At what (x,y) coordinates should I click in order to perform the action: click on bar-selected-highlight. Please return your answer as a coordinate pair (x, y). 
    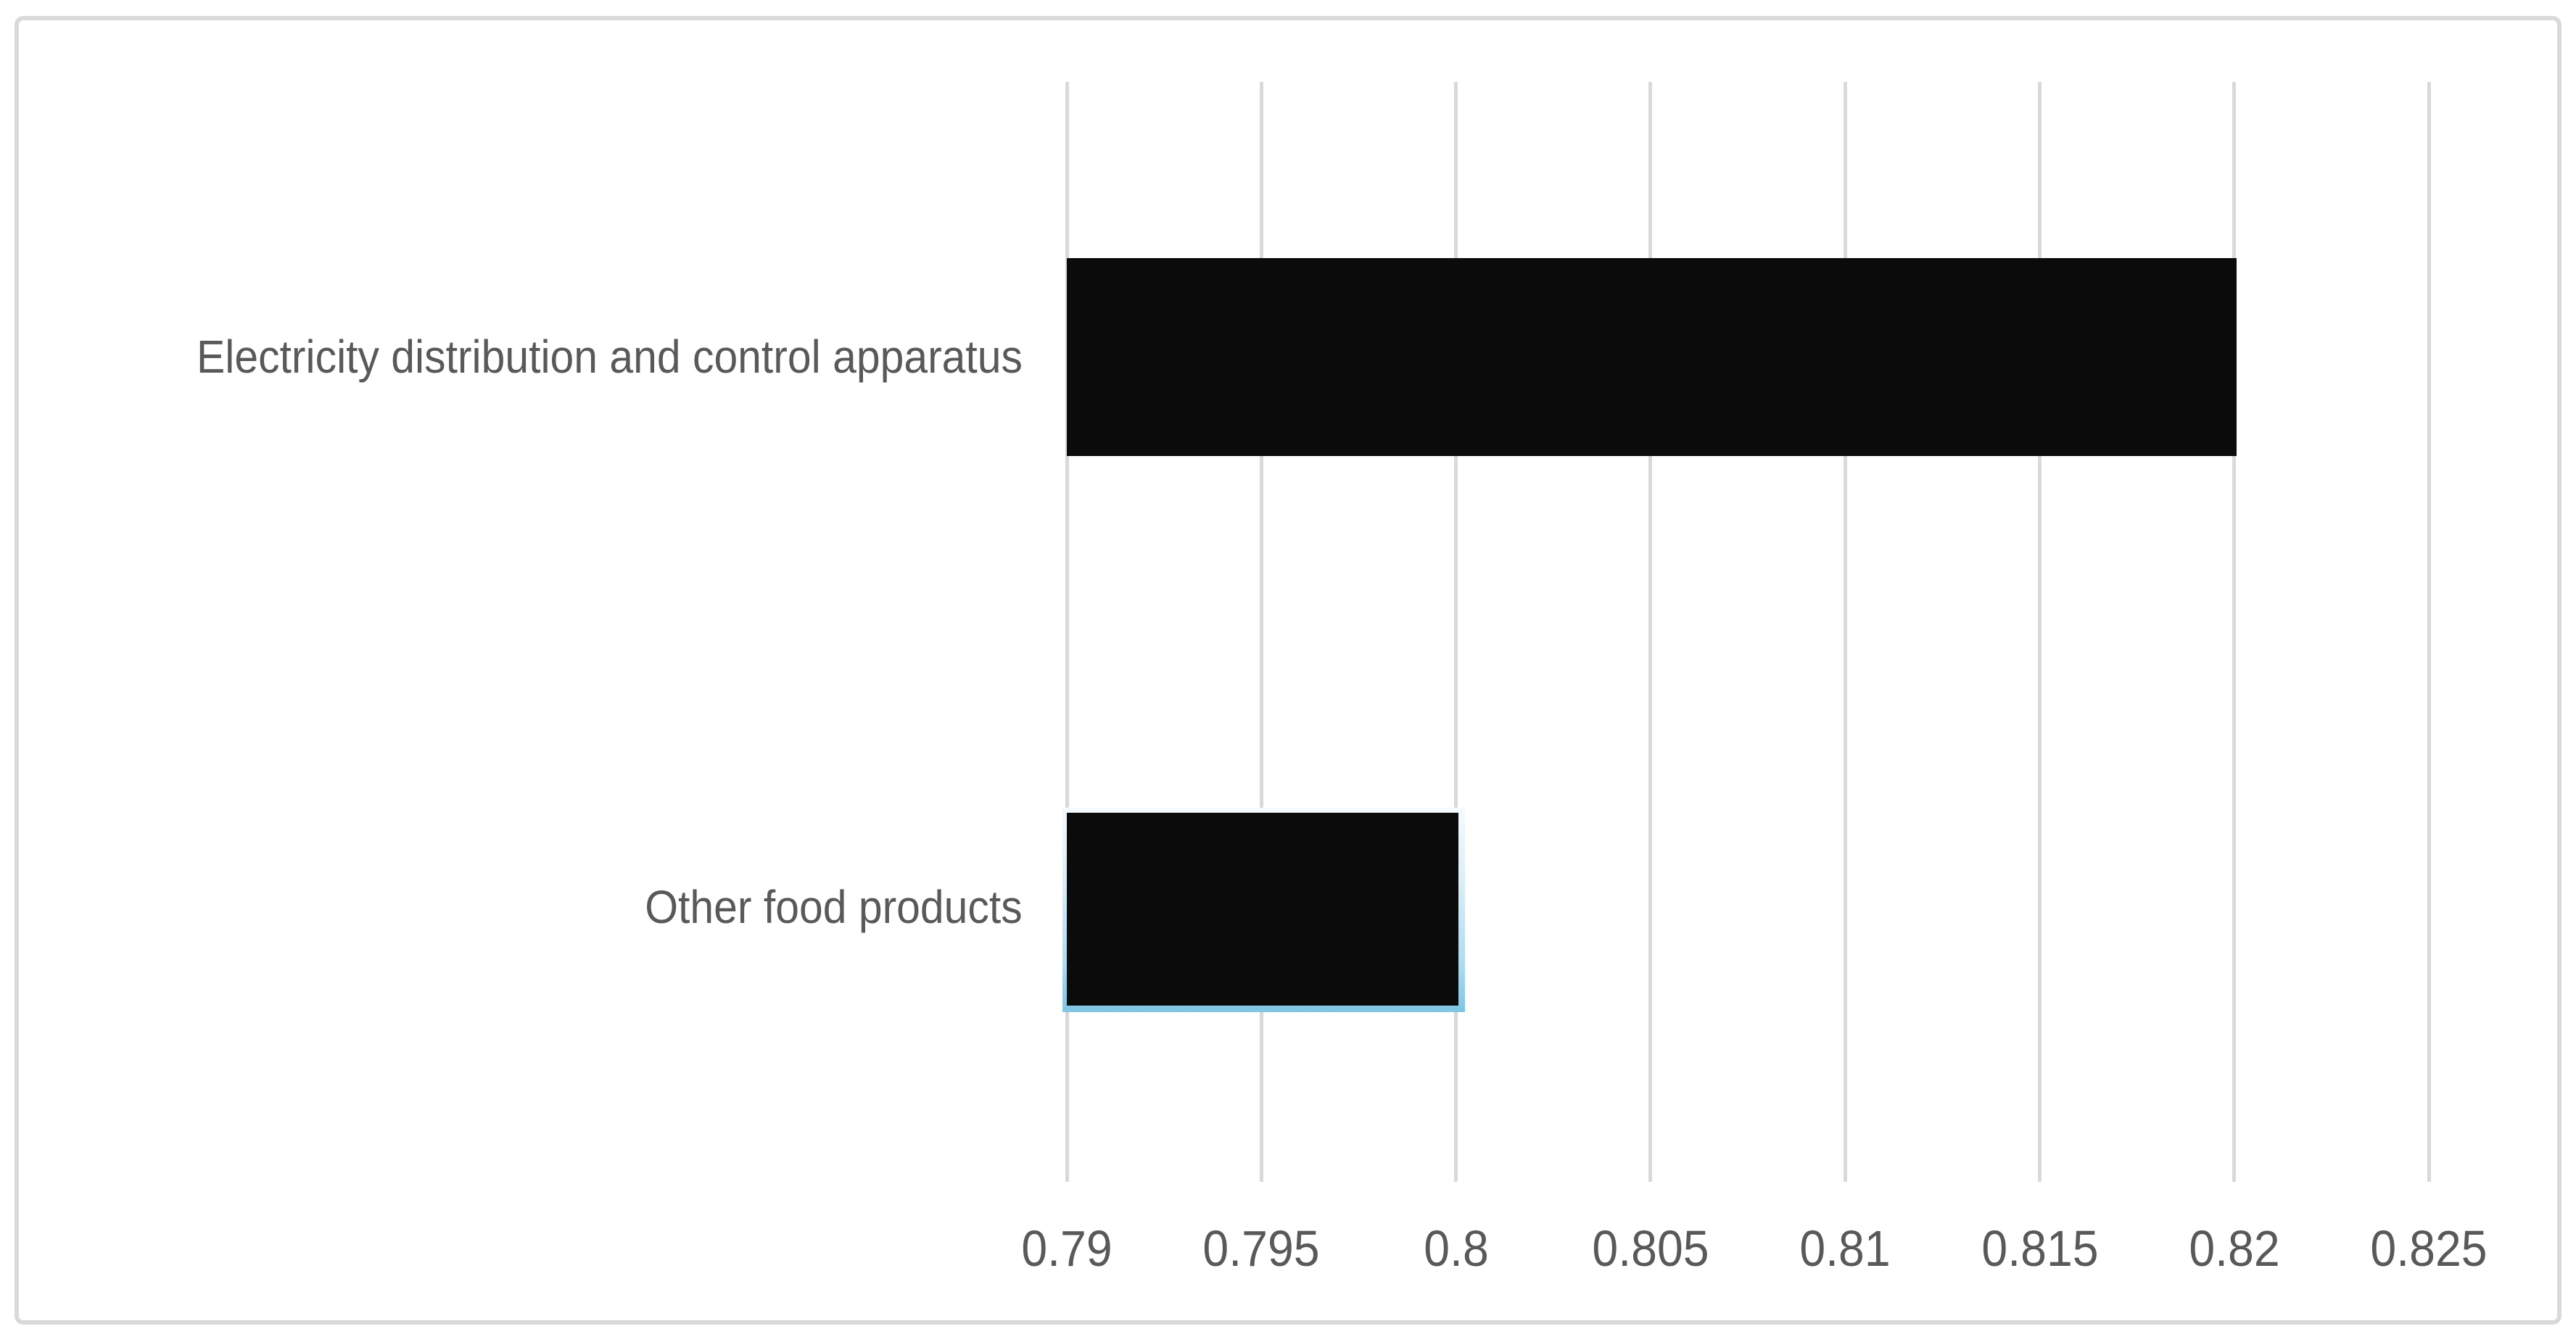
    Looking at the image, I should click on (1263, 910).